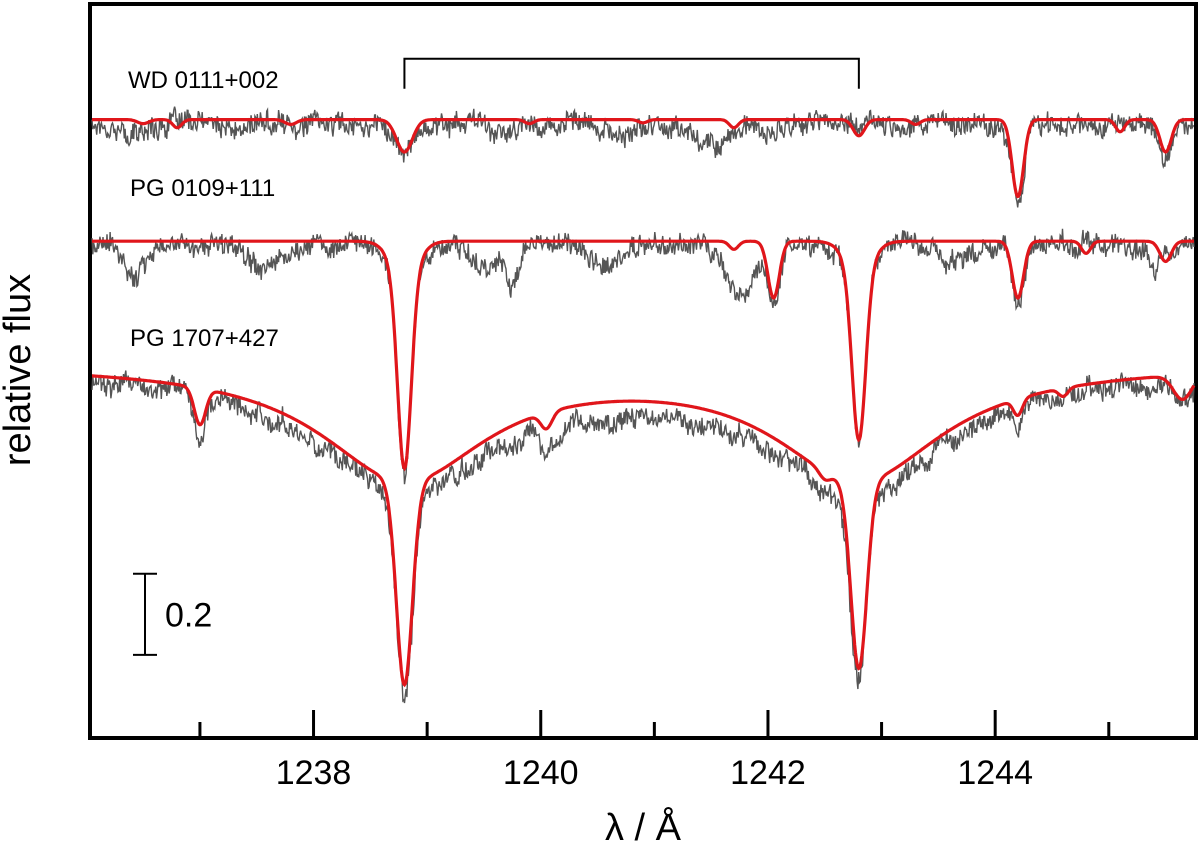 Image resolution: width=1200 pixels, height=852 pixels. What do you see at coordinates (202, 188) in the screenshot?
I see `star-label: PG 0109+111` at bounding box center [202, 188].